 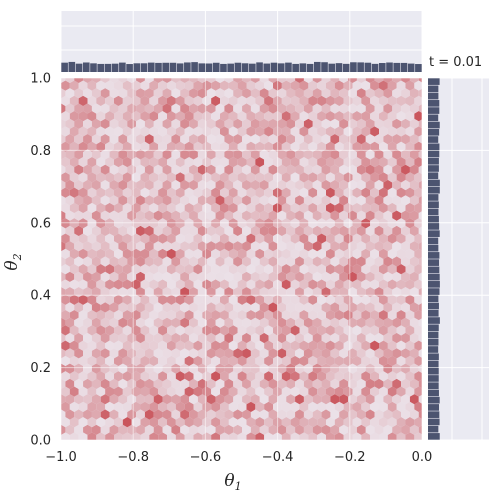 What do you see at coordinates (458, 259) in the screenshot?
I see `right-marginal-axes` at bounding box center [458, 259].